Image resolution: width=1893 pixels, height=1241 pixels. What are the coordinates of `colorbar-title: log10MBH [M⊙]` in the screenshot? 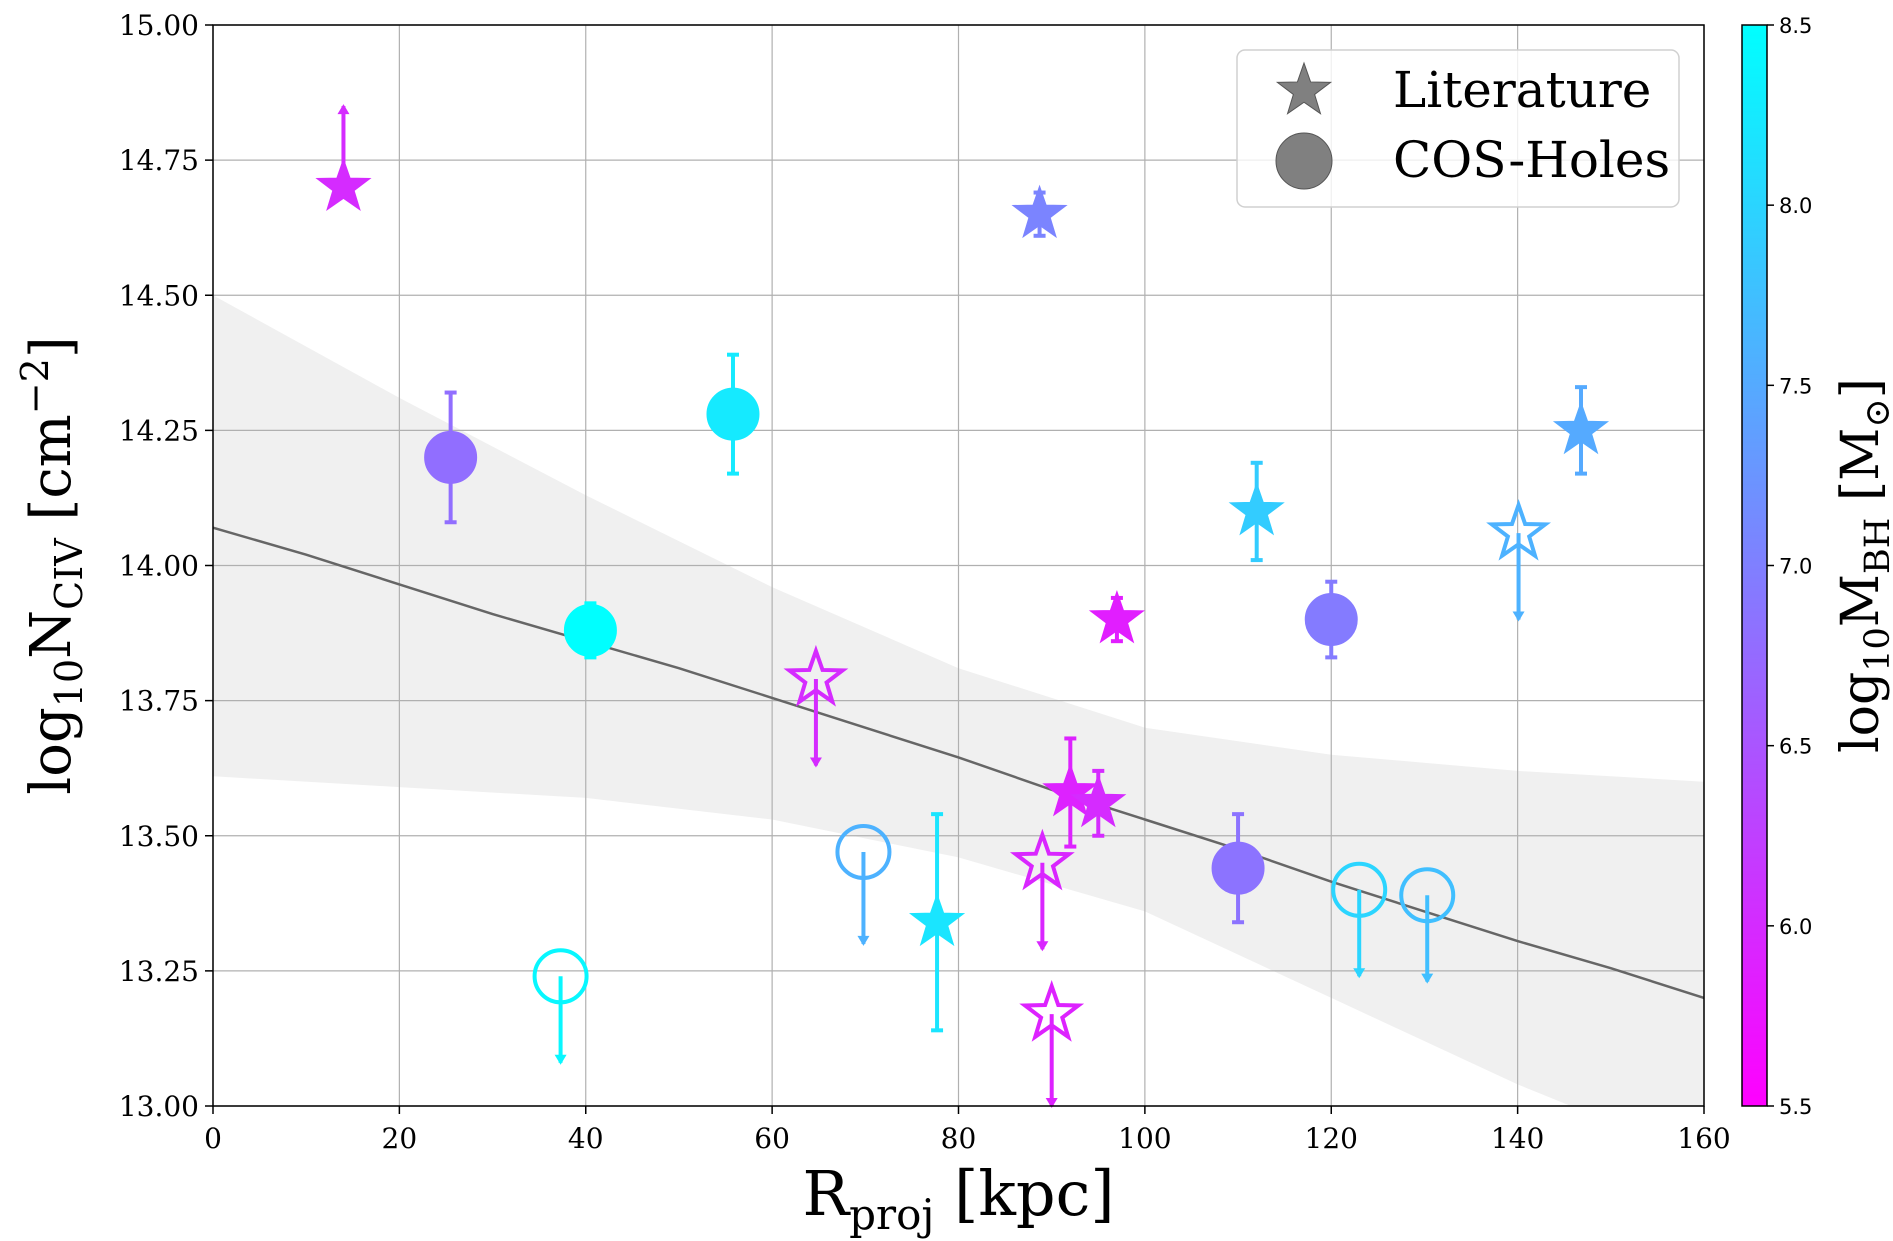 It's located at (1862, 565).